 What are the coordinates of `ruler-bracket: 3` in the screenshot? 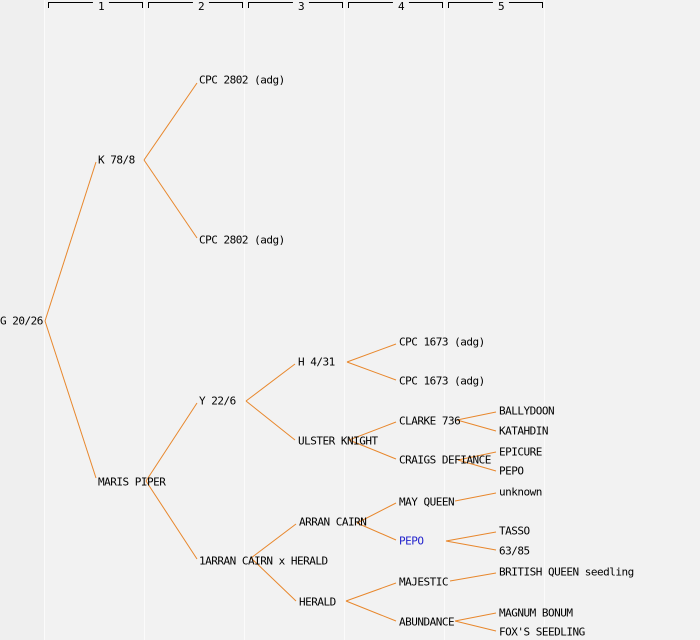 It's located at (295, 7).